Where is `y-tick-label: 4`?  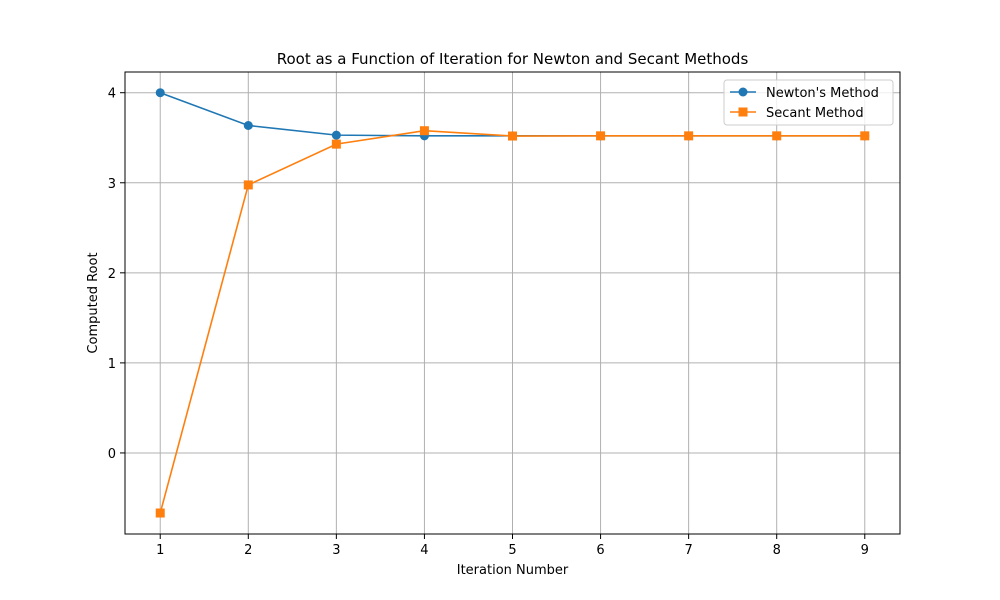
y-tick-label: 4 is located at coordinates (112, 94).